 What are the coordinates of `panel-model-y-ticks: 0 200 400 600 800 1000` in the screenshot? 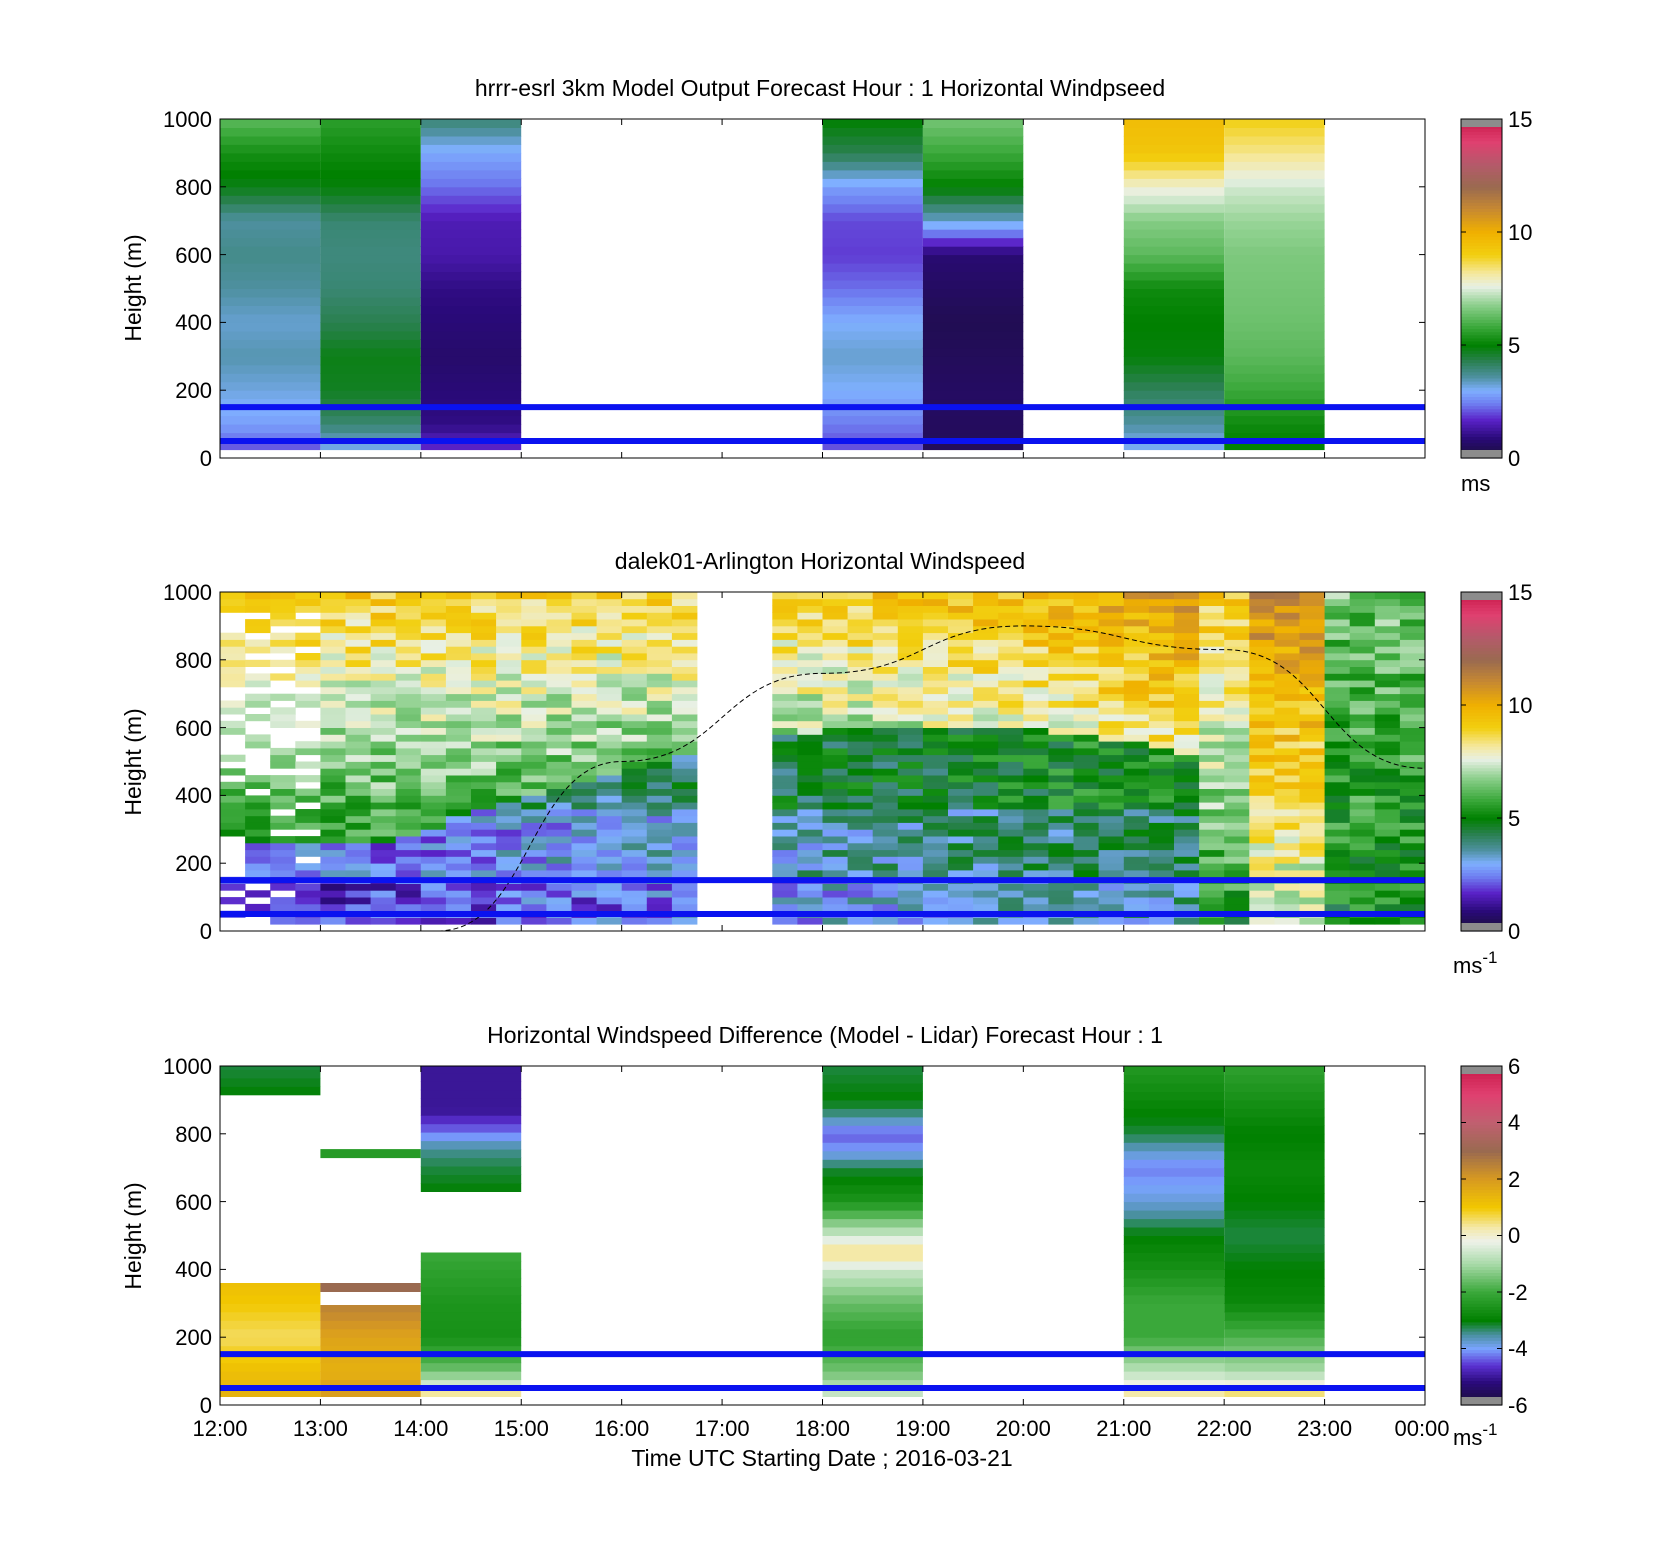 It's located at (187, 289).